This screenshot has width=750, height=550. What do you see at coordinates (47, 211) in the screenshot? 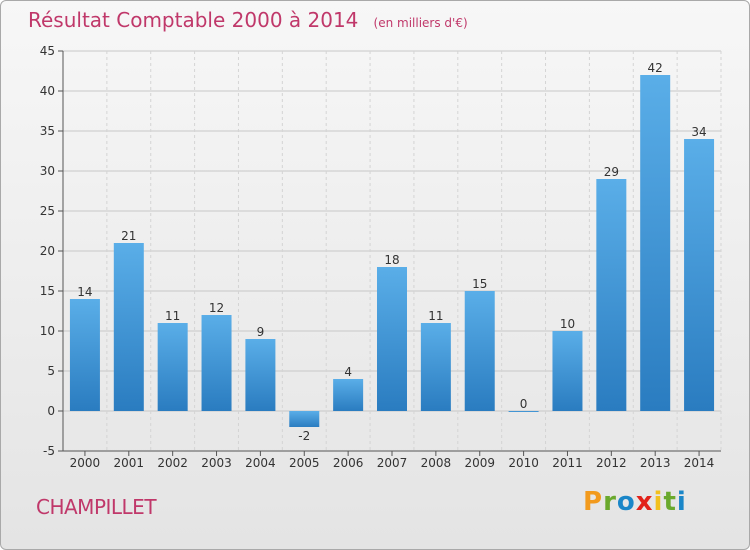
I see `y-tick-label: 25` at bounding box center [47, 211].